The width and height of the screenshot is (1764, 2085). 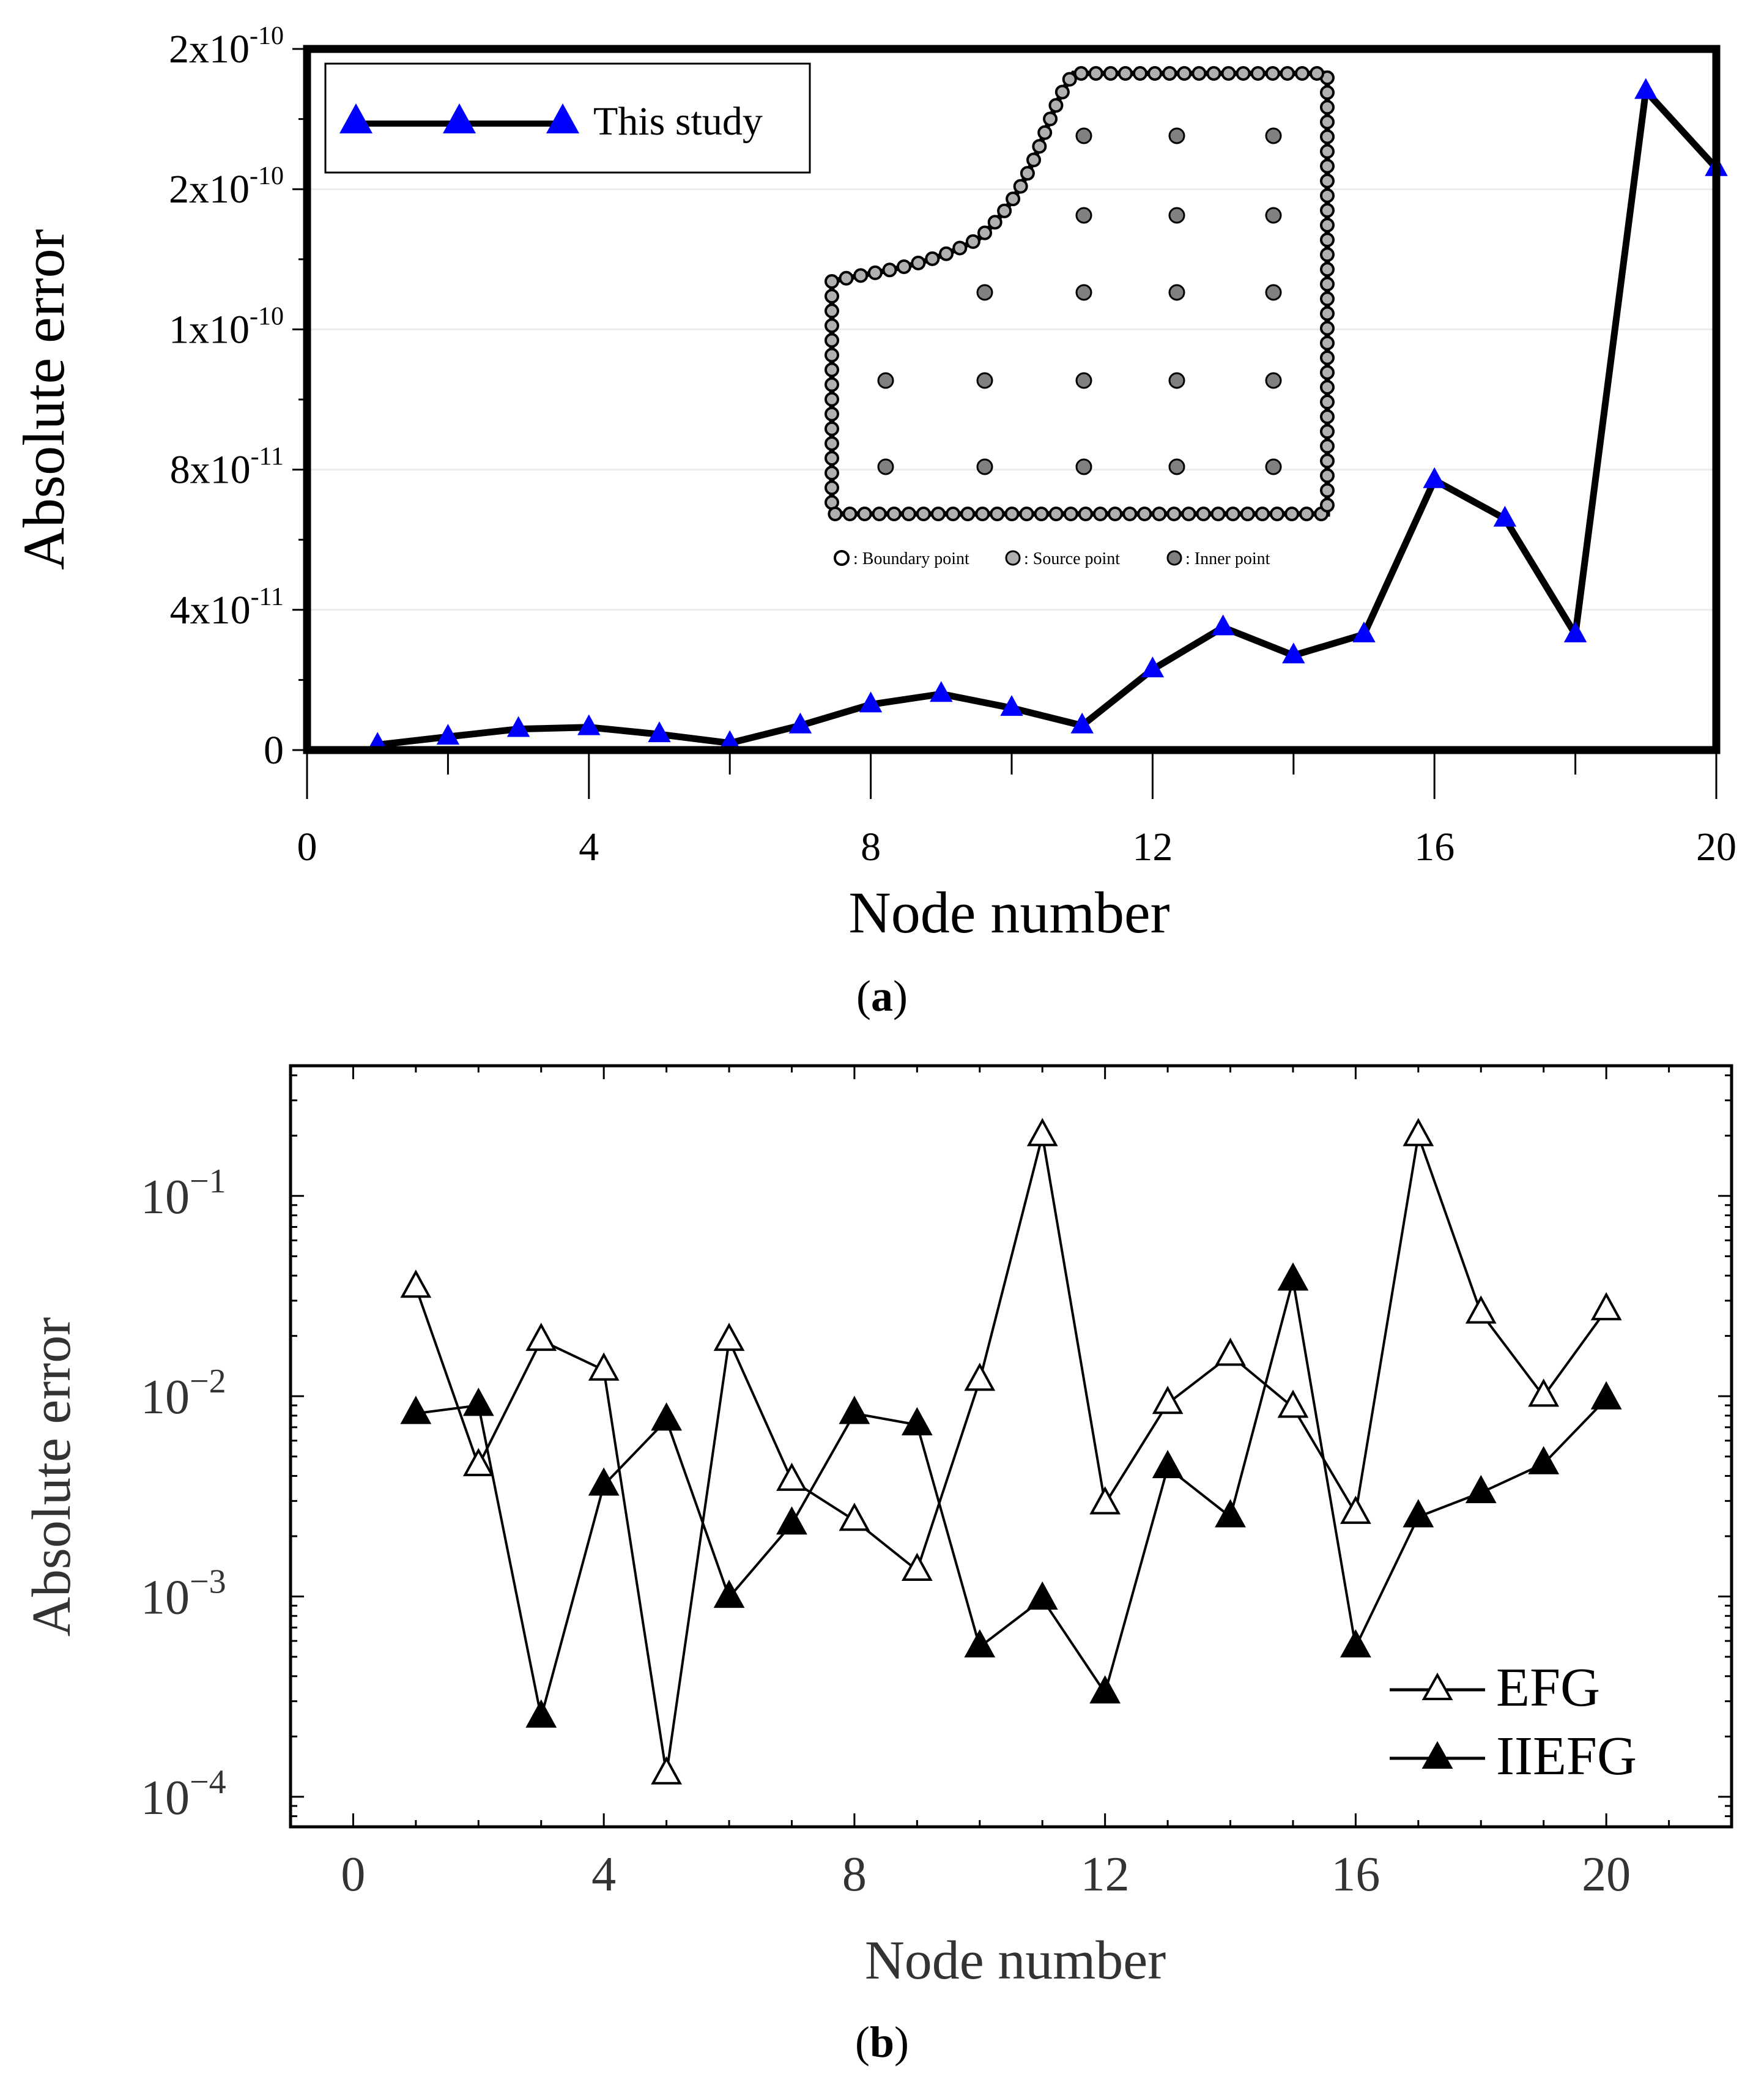 What do you see at coordinates (871, 847) in the screenshot?
I see `a-x-tick-label: 8` at bounding box center [871, 847].